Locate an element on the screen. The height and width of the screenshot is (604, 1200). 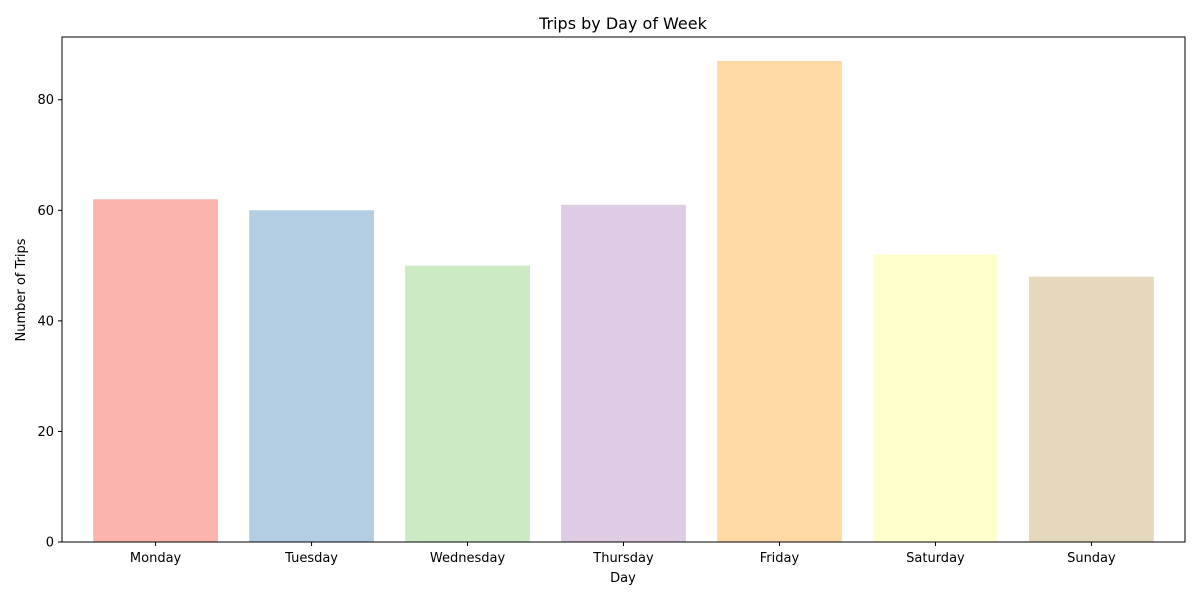
y-tick-label: 40 is located at coordinates (45, 321).